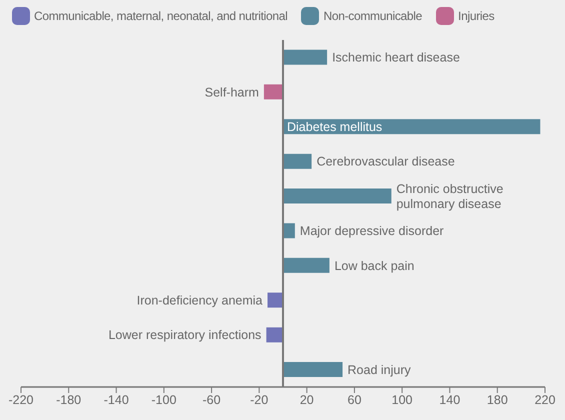  What do you see at coordinates (380, 369) in the screenshot?
I see `y-tick-label: Road injury` at bounding box center [380, 369].